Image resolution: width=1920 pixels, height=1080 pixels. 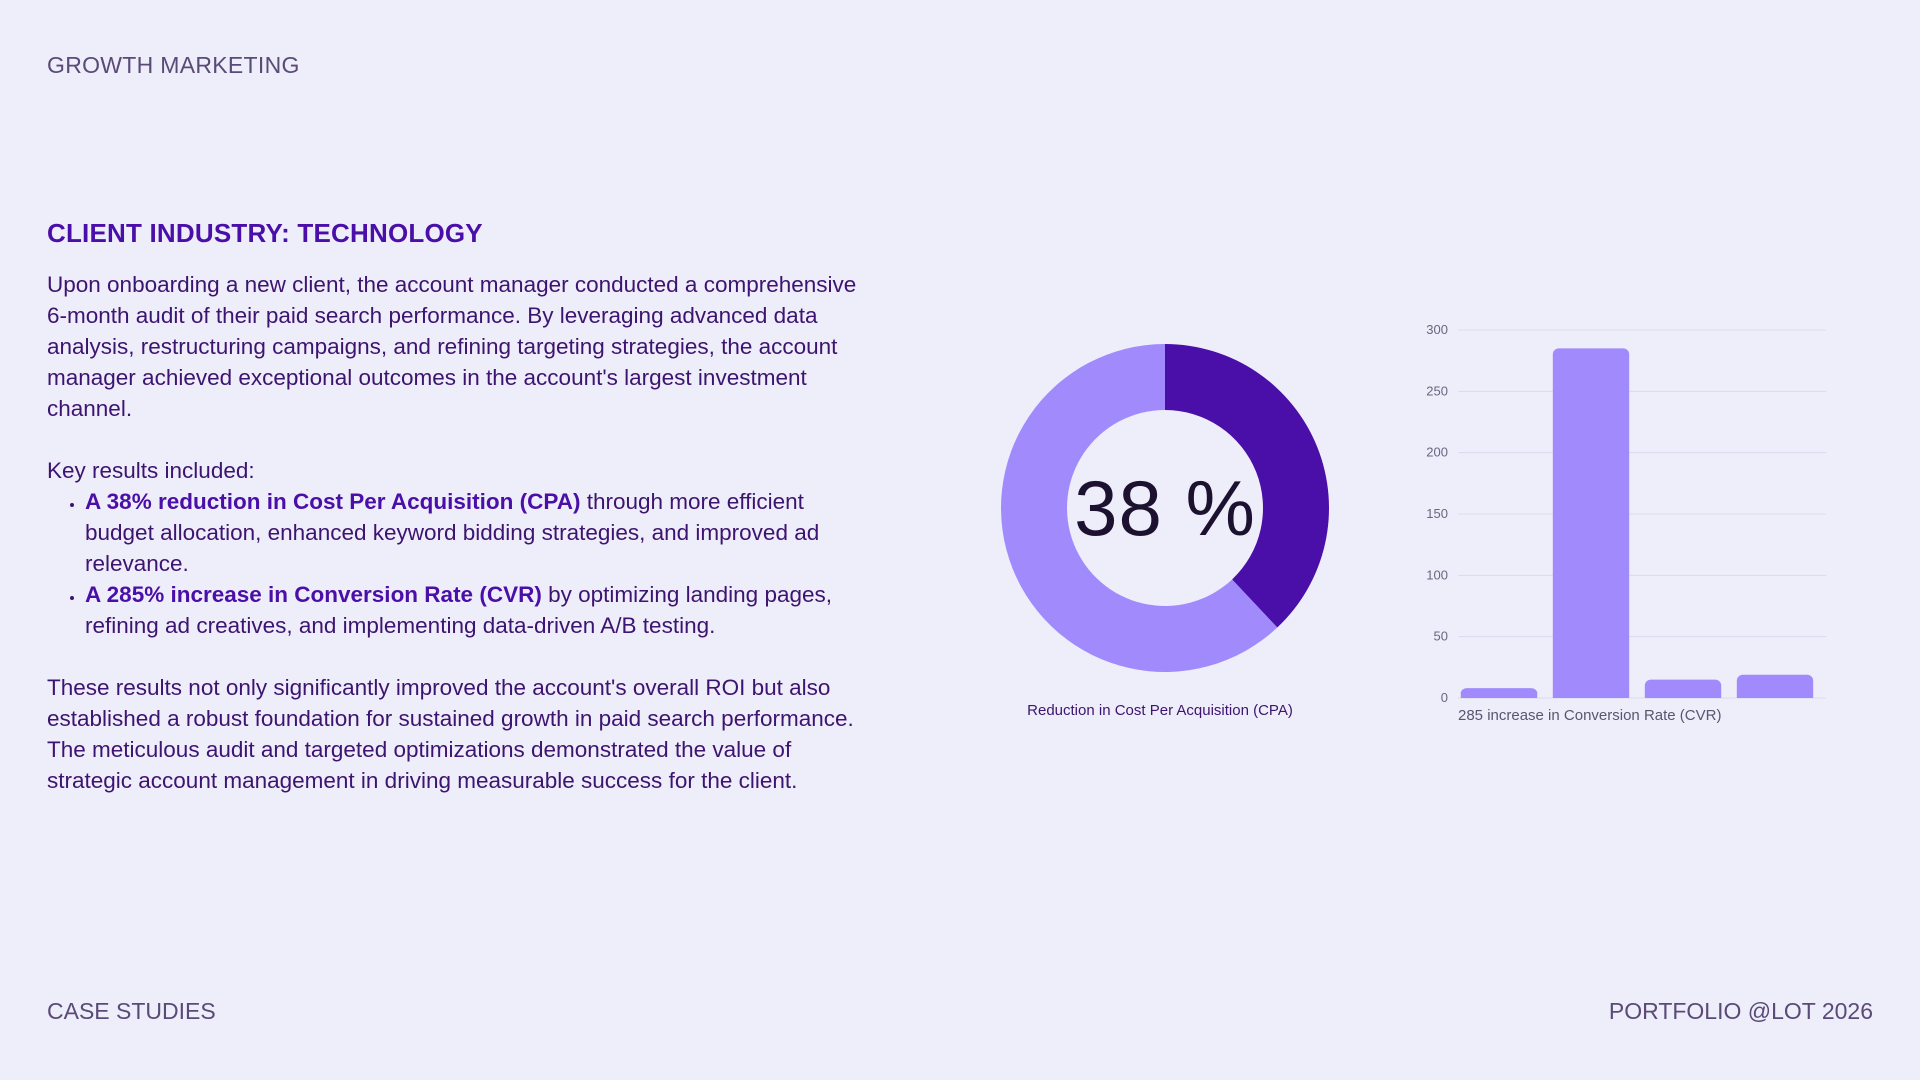 I want to click on donut-svg, so click(x=1164, y=508).